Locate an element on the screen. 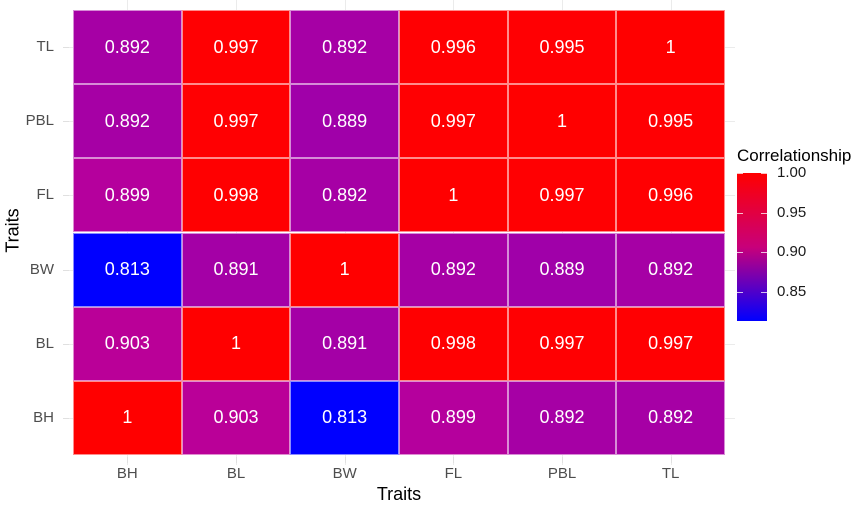 The height and width of the screenshot is (508, 865). legend-label: 0.95 is located at coordinates (792, 212).